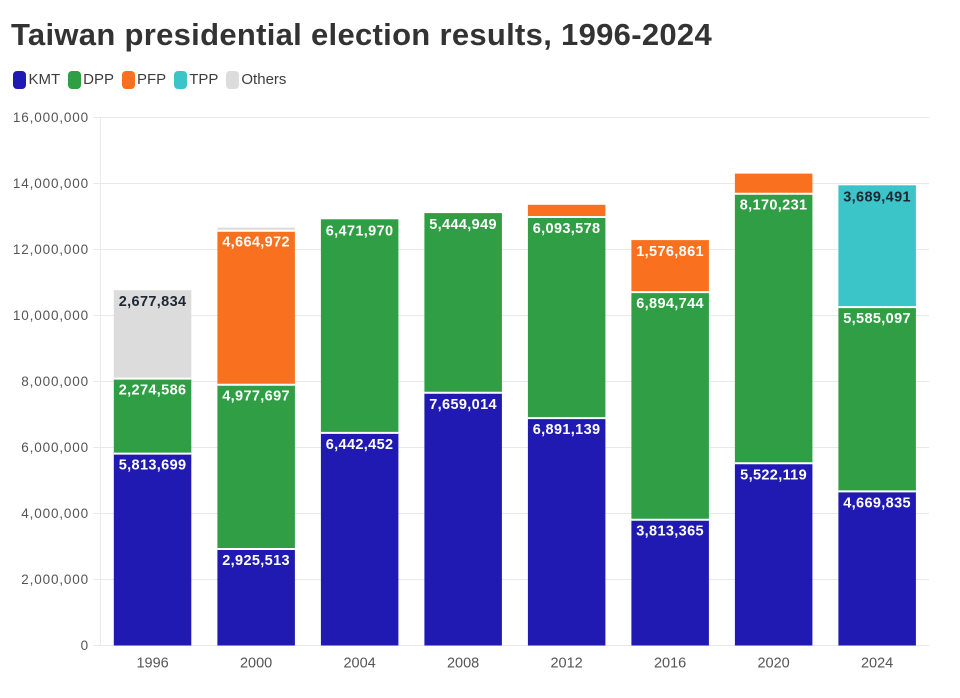 This screenshot has width=960, height=698. I want to click on svg-text: 5,585,097, so click(877, 319).